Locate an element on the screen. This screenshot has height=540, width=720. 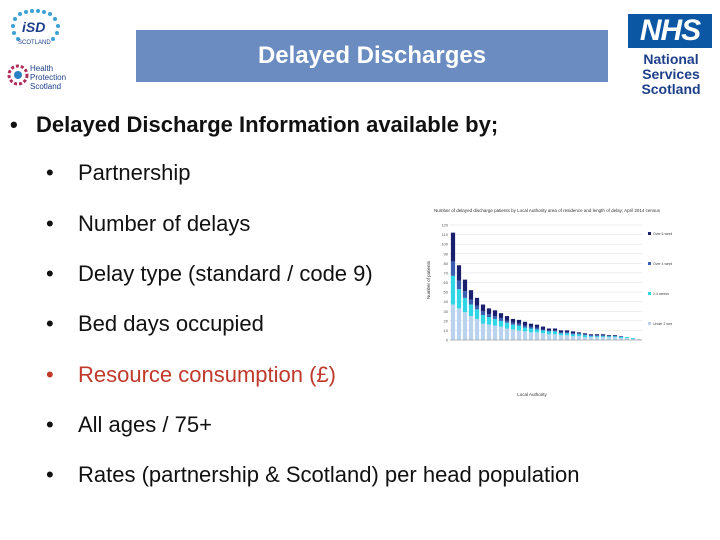
sub-bullet-partnership: • Partnership is located at coordinates (118, 172).